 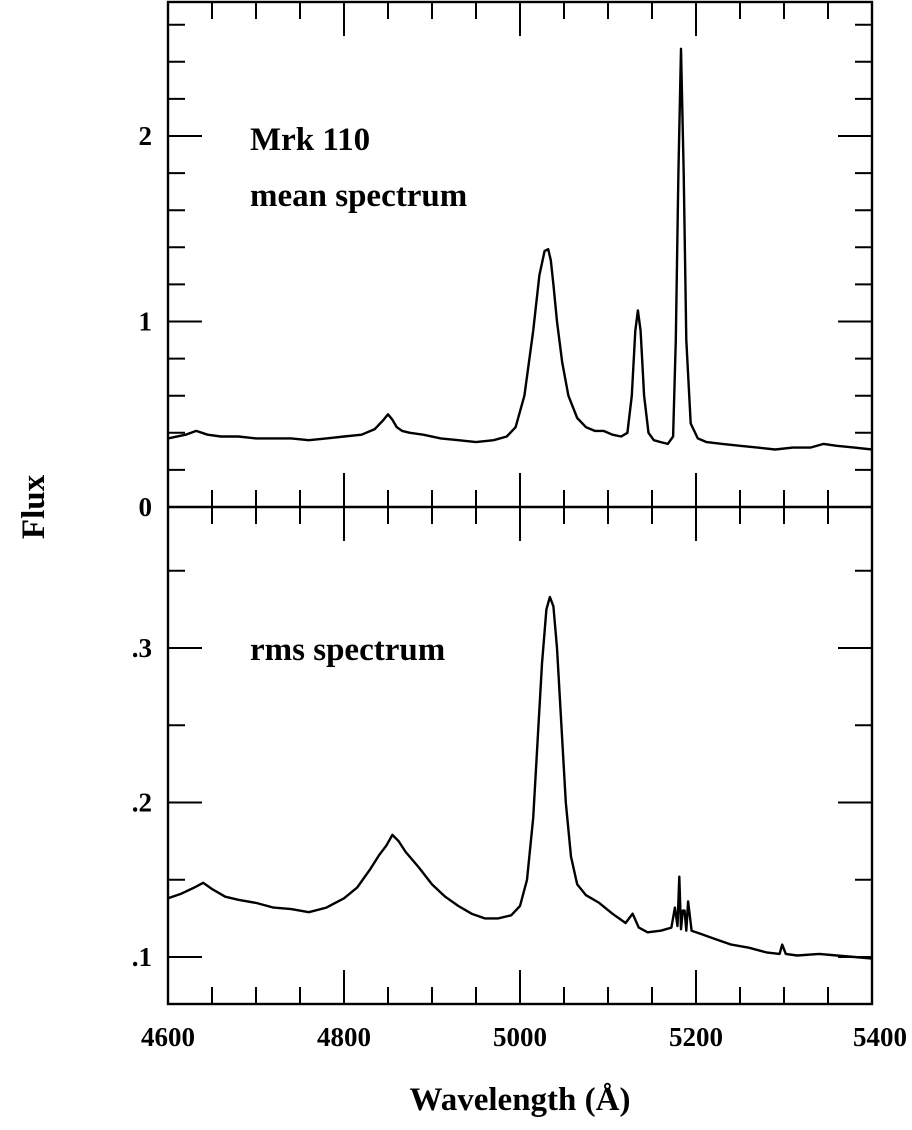 What do you see at coordinates (310, 140) in the screenshot?
I see `top-panel-label-line-1: Mrk 110` at bounding box center [310, 140].